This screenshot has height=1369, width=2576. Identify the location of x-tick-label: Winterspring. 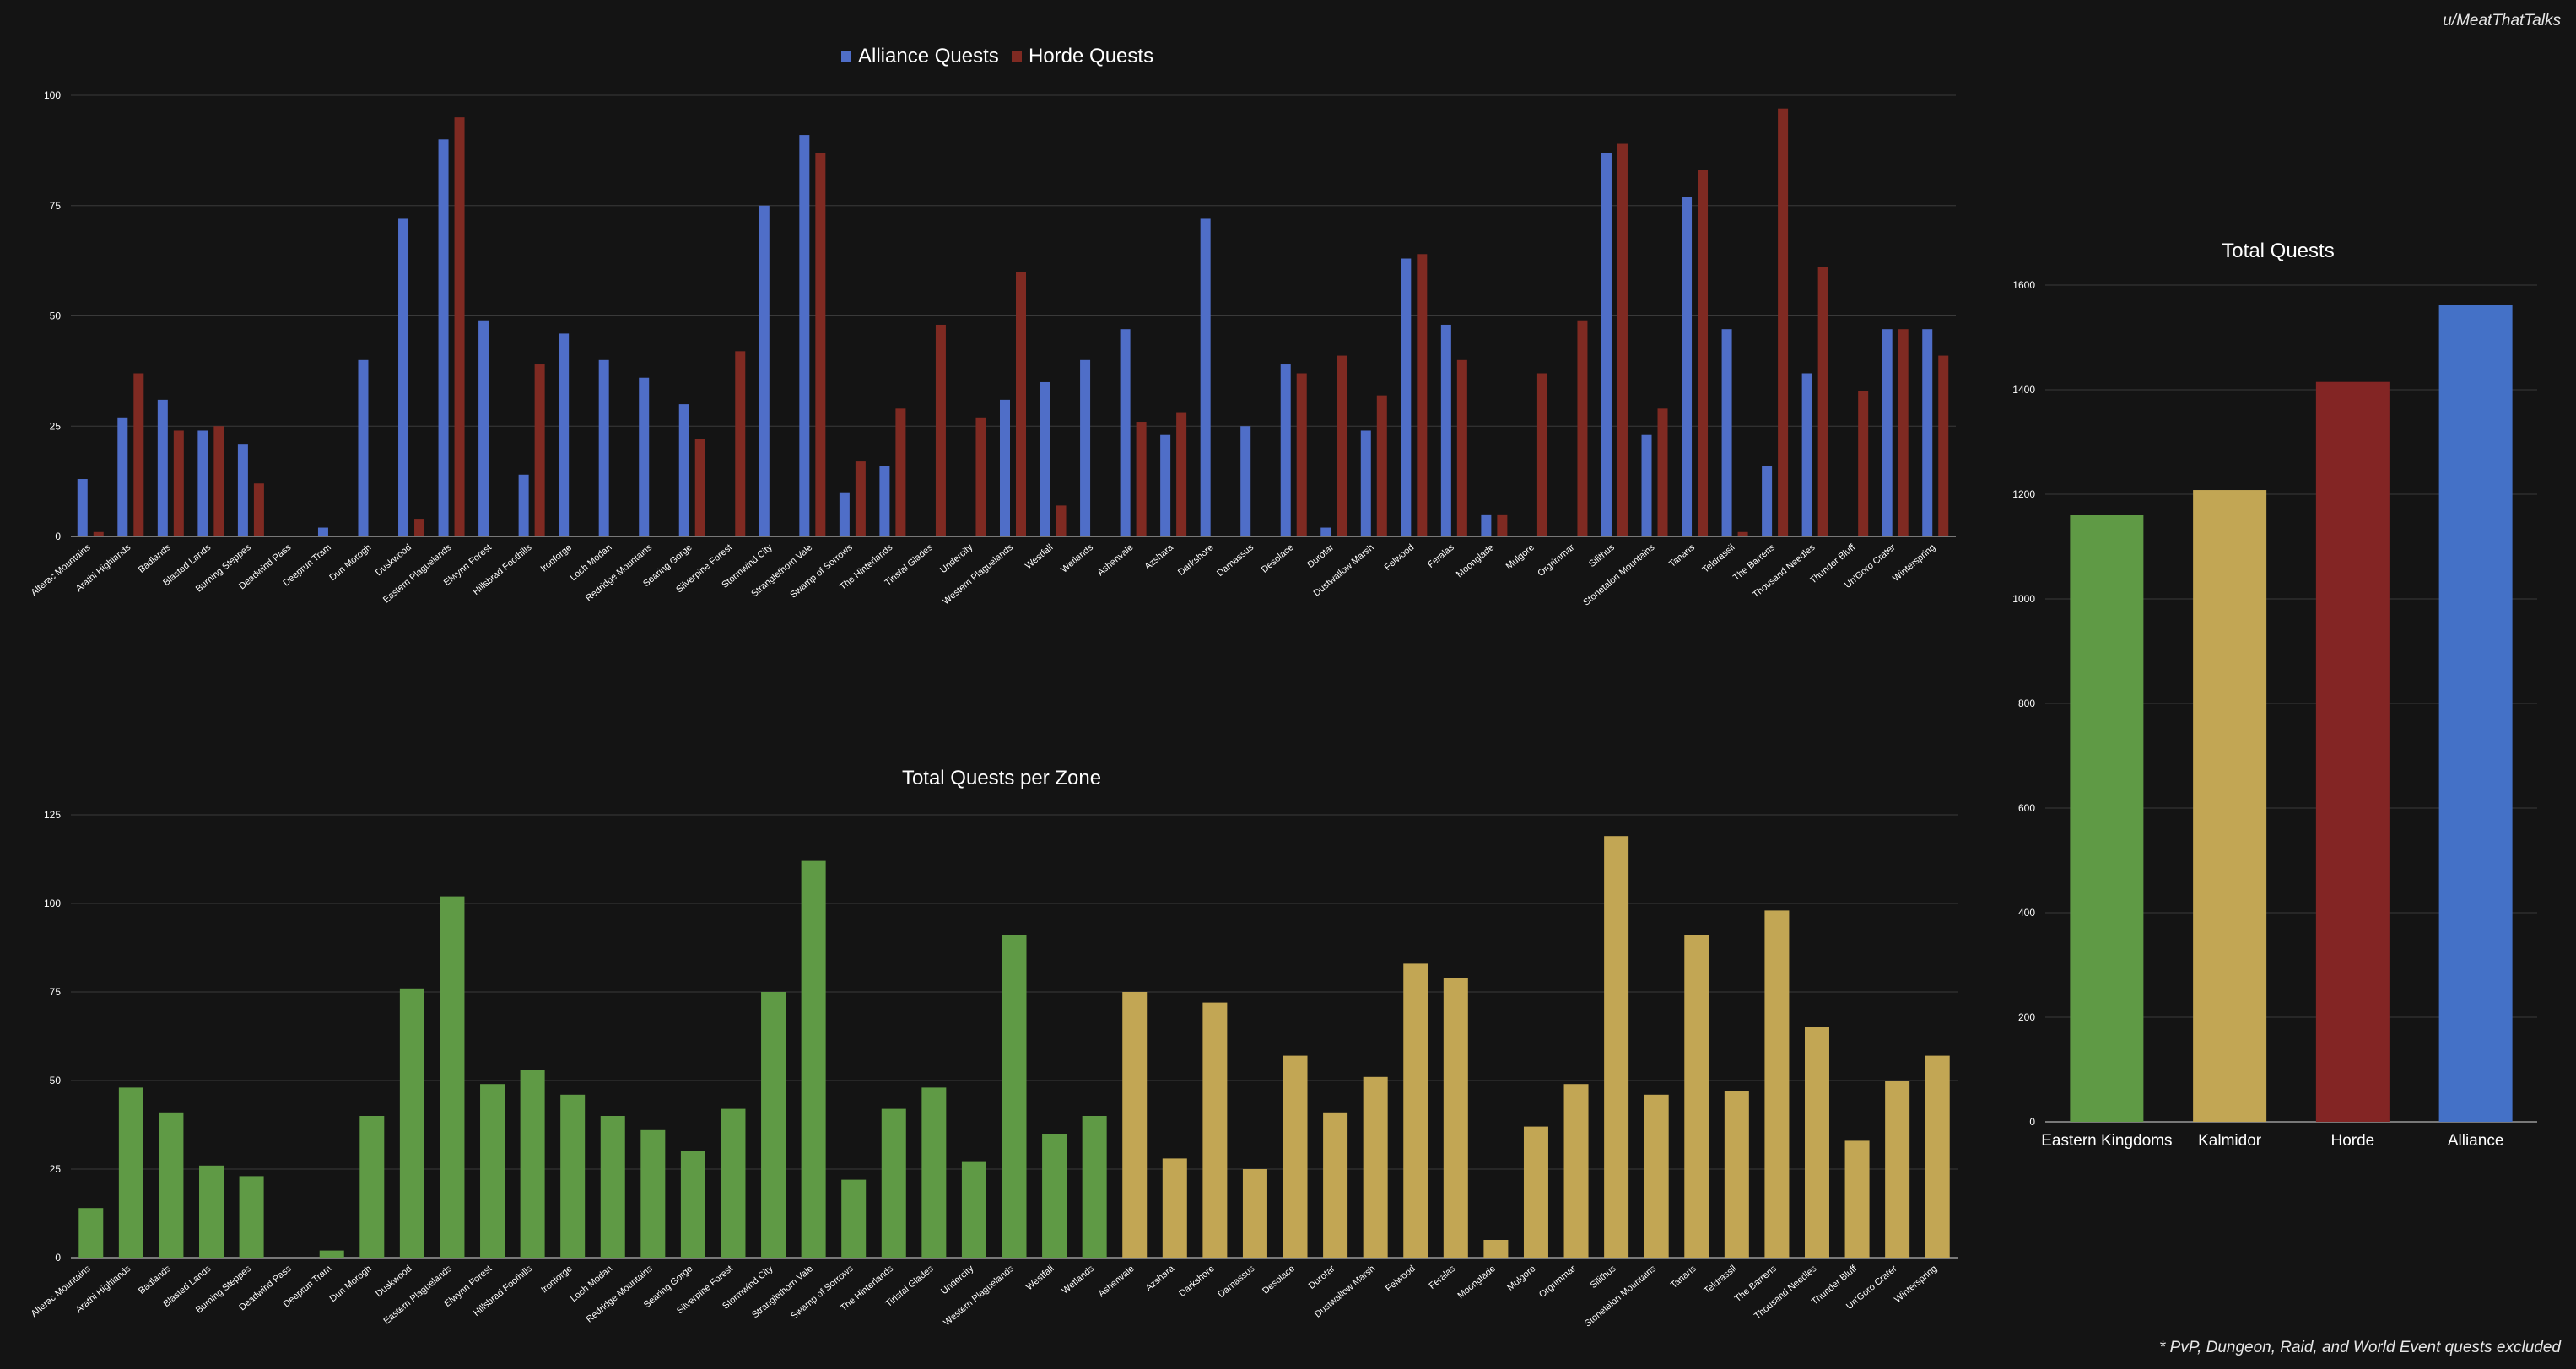
(1916, 1284).